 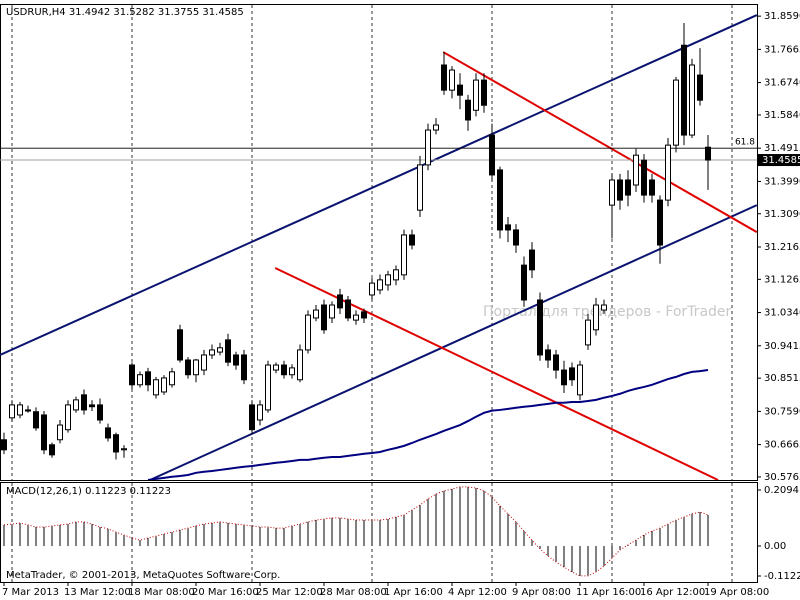 I want to click on y-tick-label: 30.7590, so click(x=782, y=411).